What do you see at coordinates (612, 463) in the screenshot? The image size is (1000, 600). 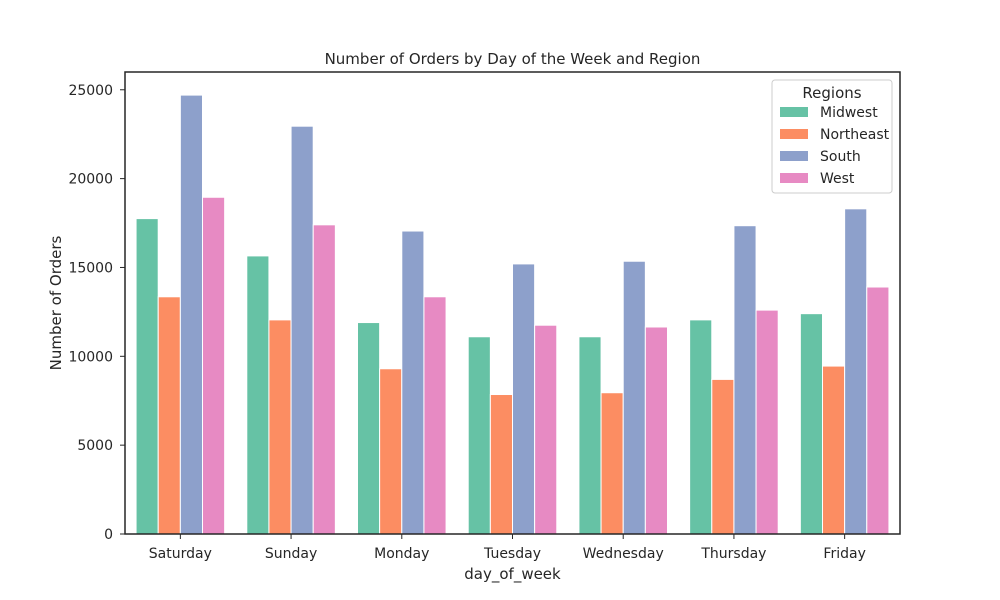 I see `bar-northeast-wednesday` at bounding box center [612, 463].